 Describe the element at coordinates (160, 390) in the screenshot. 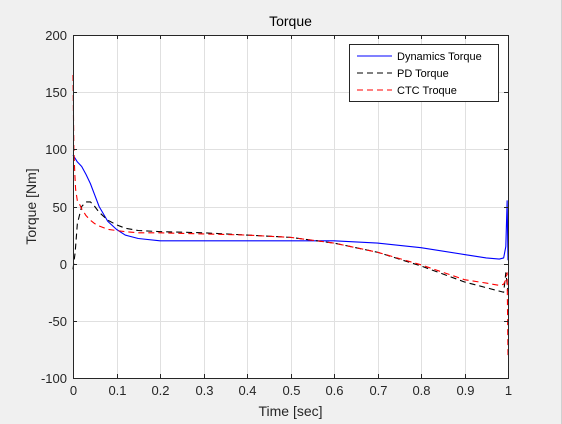

I see `x-tick-label: 0.2` at that location.